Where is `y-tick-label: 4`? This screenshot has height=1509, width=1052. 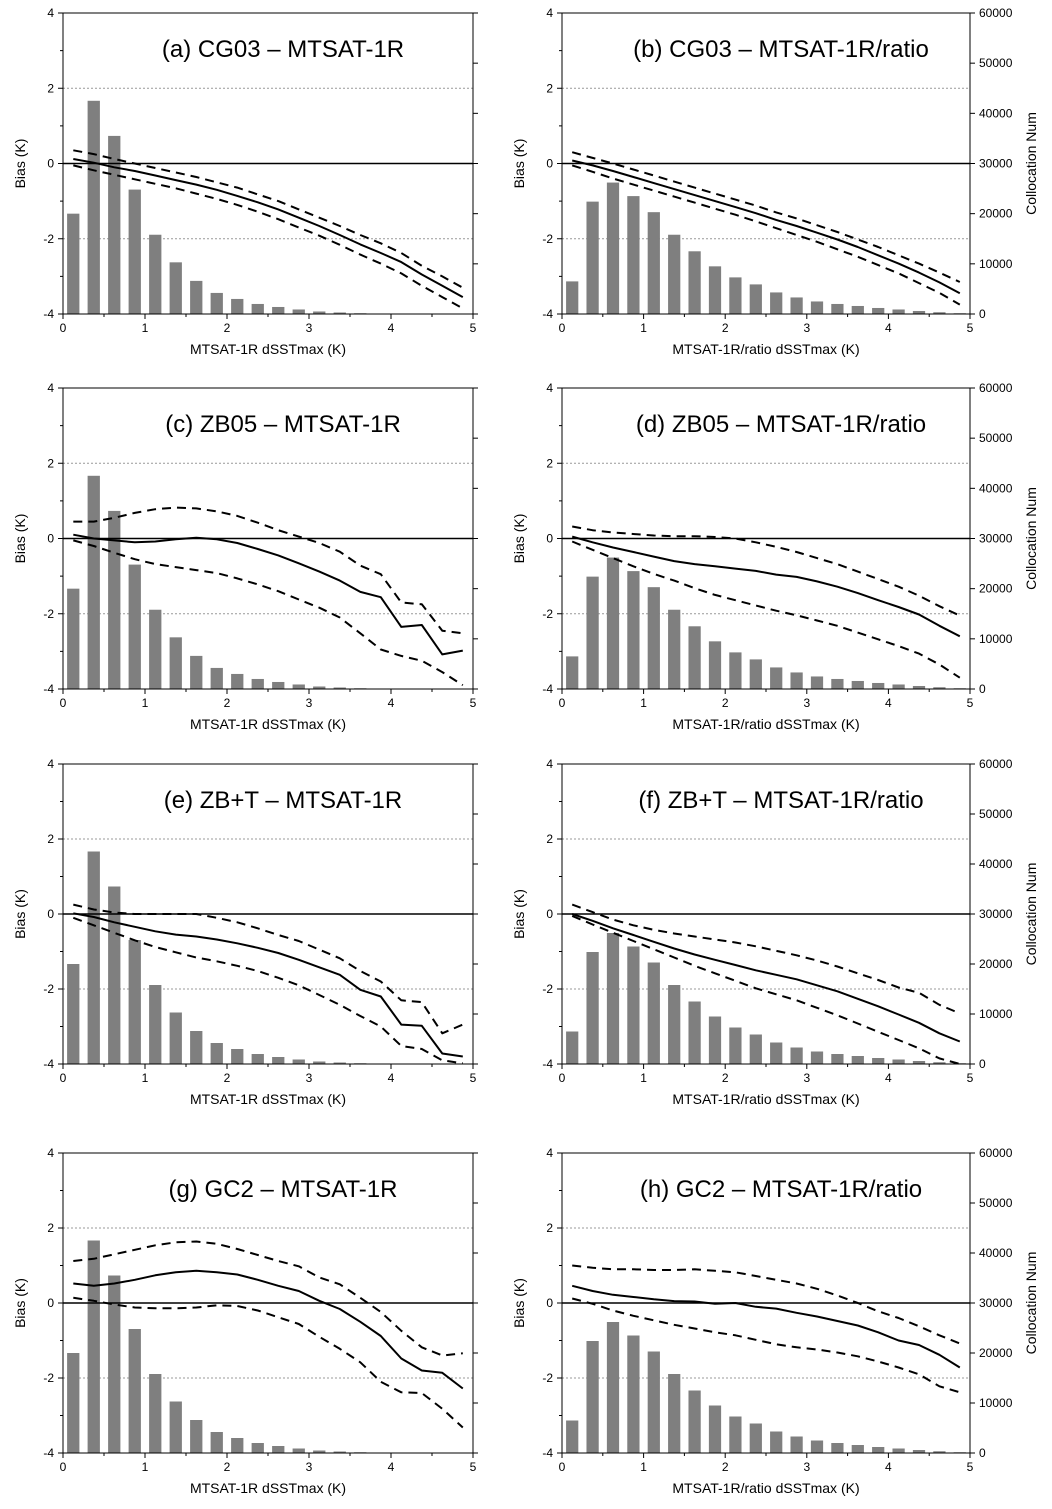
y-tick-label: 4 is located at coordinates (549, 764).